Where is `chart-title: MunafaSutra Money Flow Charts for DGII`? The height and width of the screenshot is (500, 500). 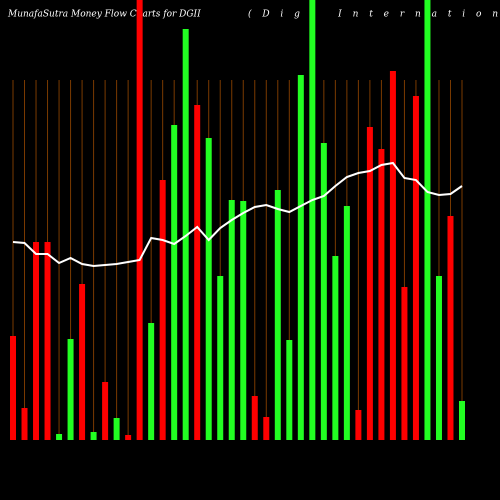
chart-title: MunafaSutra Money Flow Charts for DGII is located at coordinates (104, 15).